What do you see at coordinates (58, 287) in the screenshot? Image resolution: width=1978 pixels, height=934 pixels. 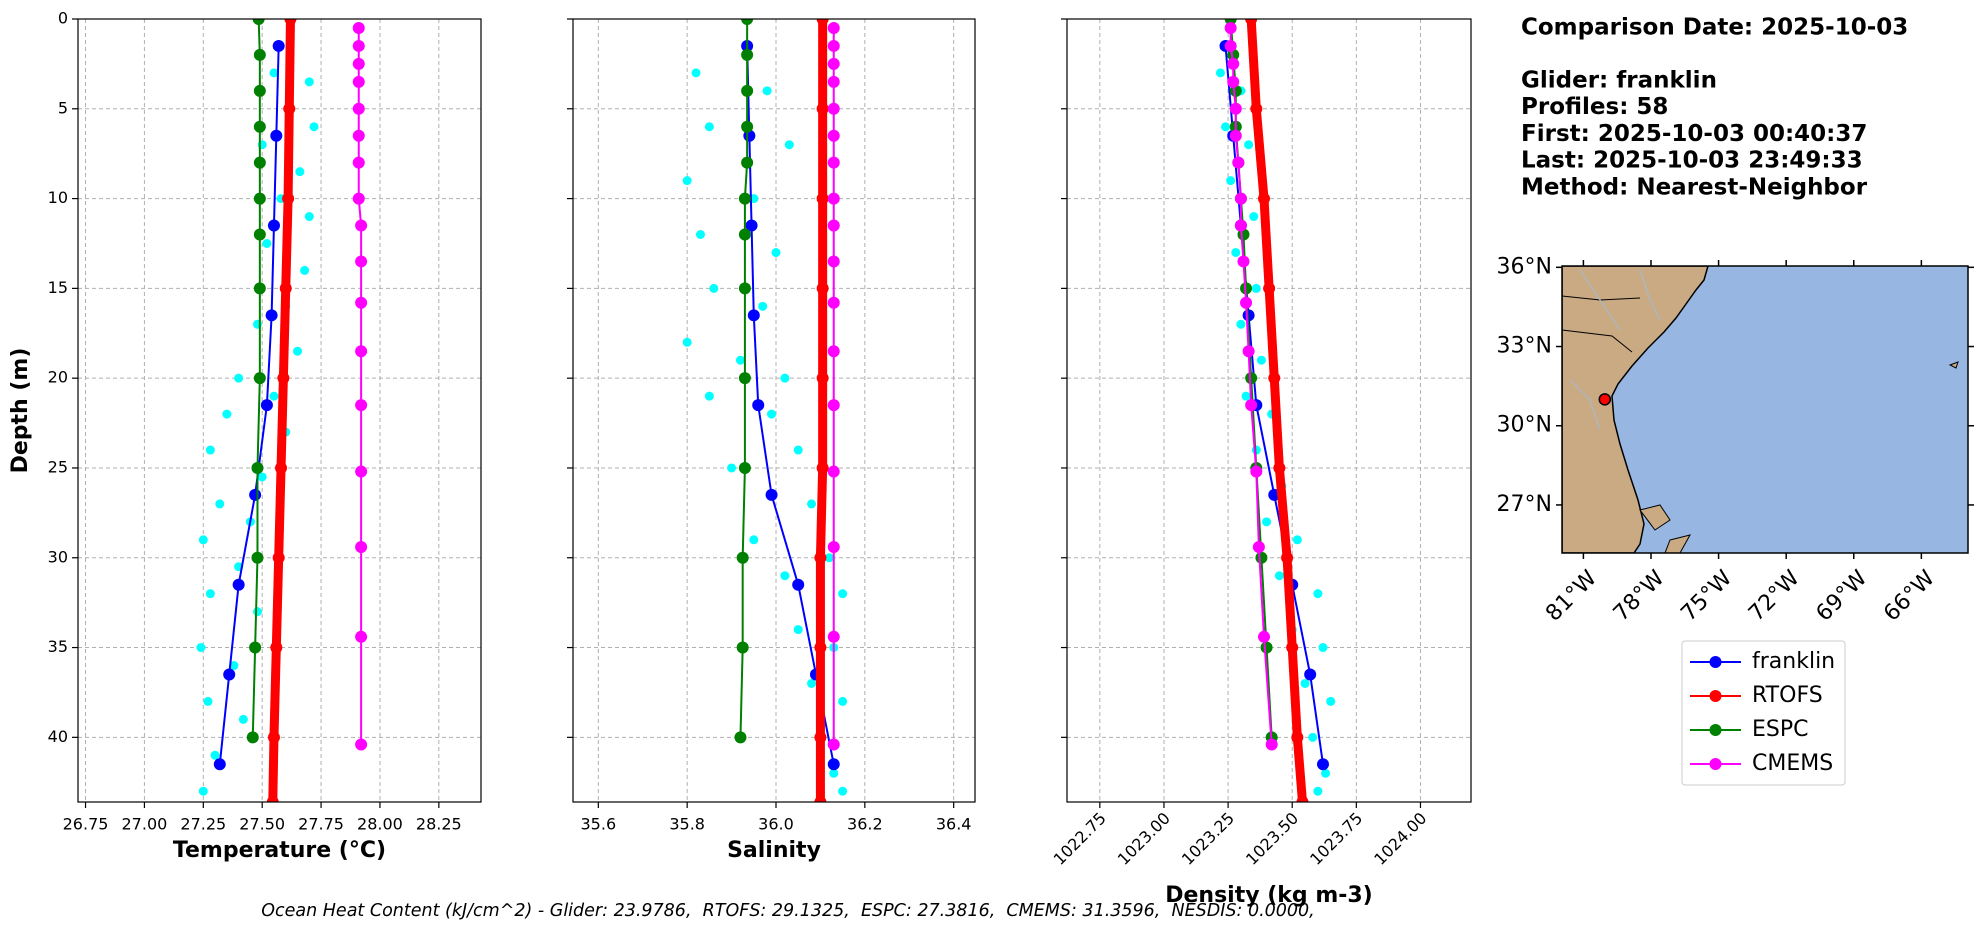 I see `y-tick-label: 15` at bounding box center [58, 287].